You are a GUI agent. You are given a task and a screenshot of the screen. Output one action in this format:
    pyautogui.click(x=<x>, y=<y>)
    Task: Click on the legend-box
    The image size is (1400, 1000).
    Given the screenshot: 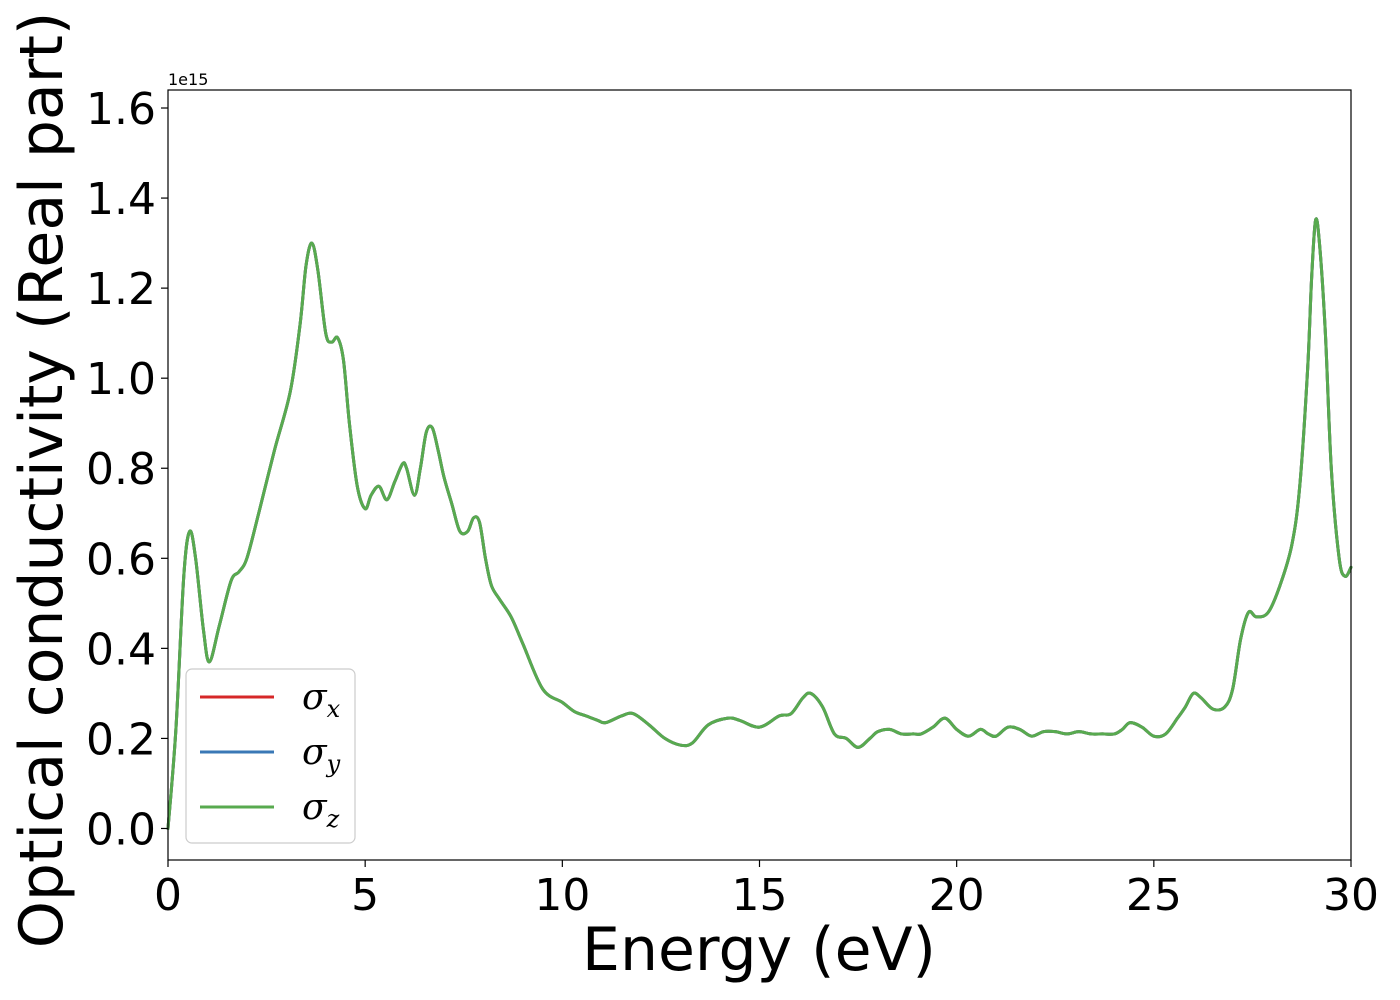 What is the action you would take?
    pyautogui.click(x=270, y=756)
    